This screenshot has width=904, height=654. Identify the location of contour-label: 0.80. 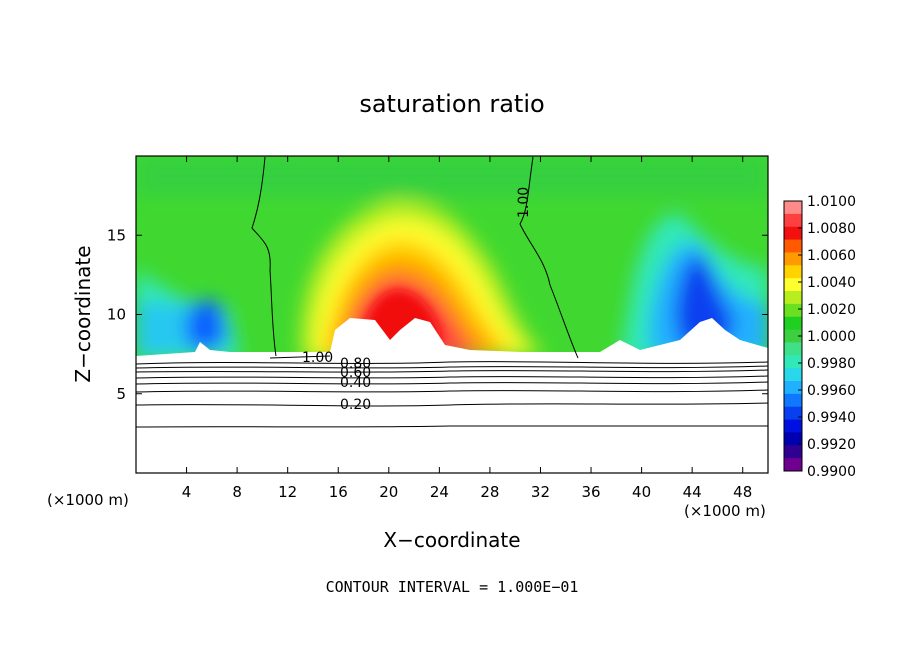
(355, 364).